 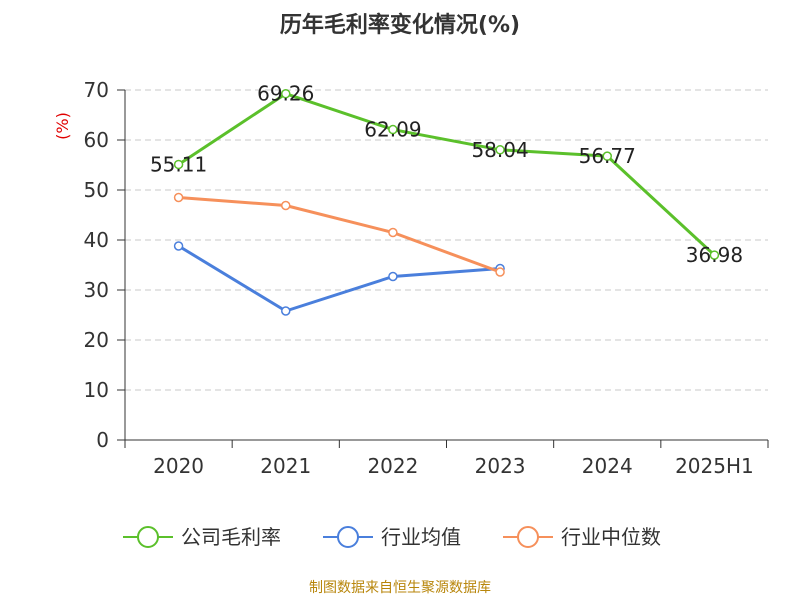 I want to click on data-label: 36.98, so click(x=714, y=255).